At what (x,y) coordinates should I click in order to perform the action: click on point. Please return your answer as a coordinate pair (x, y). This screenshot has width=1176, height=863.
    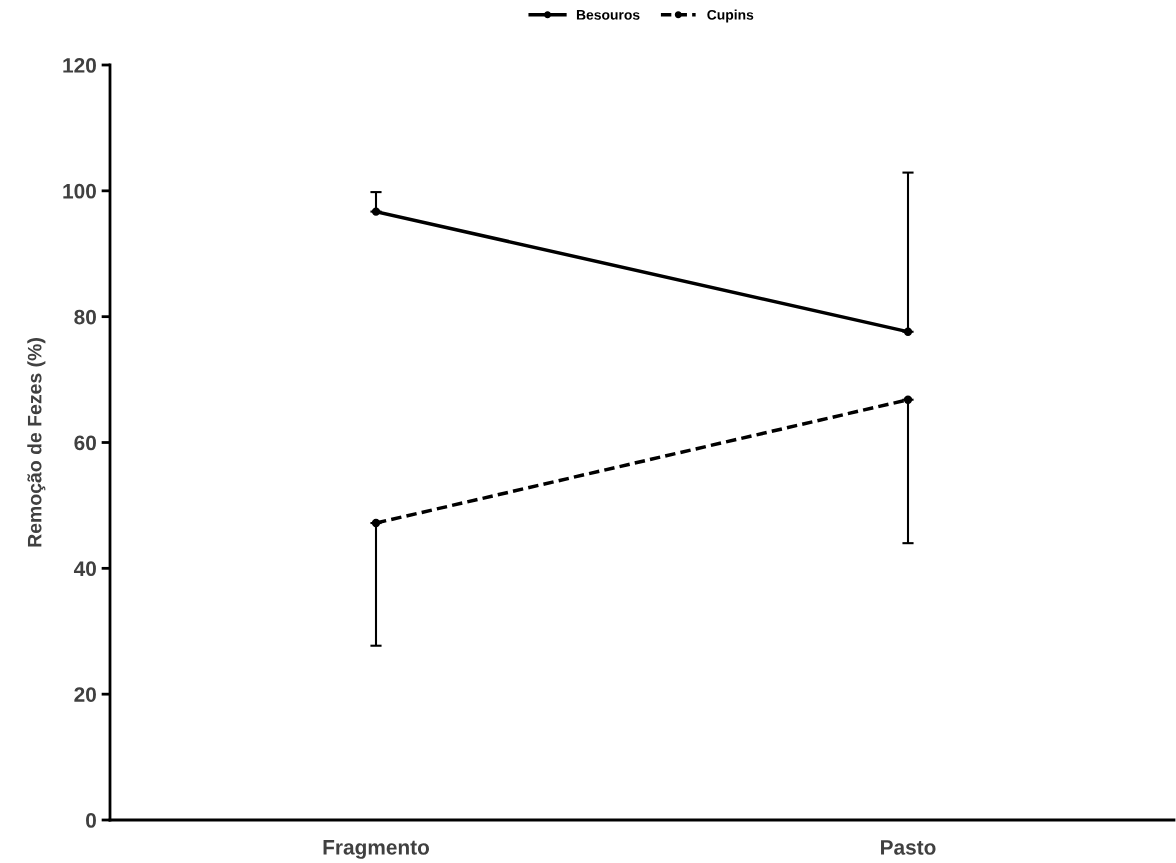
    Looking at the image, I should click on (376, 523).